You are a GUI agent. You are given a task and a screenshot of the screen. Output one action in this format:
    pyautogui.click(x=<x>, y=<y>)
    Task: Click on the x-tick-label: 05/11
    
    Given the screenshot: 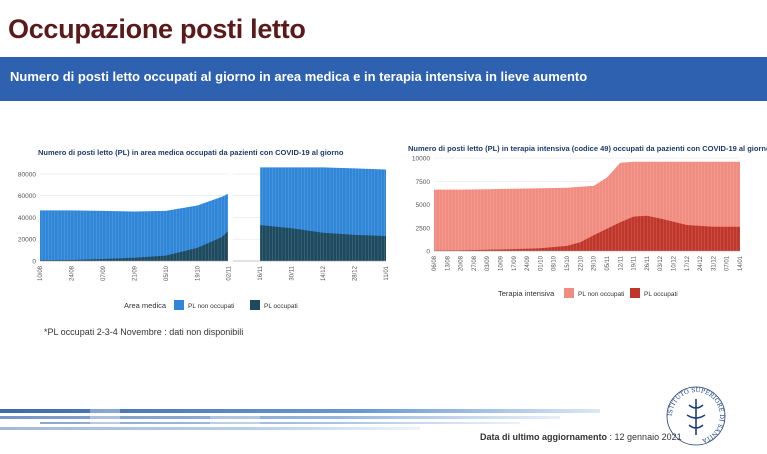 What is the action you would take?
    pyautogui.click(x=608, y=262)
    